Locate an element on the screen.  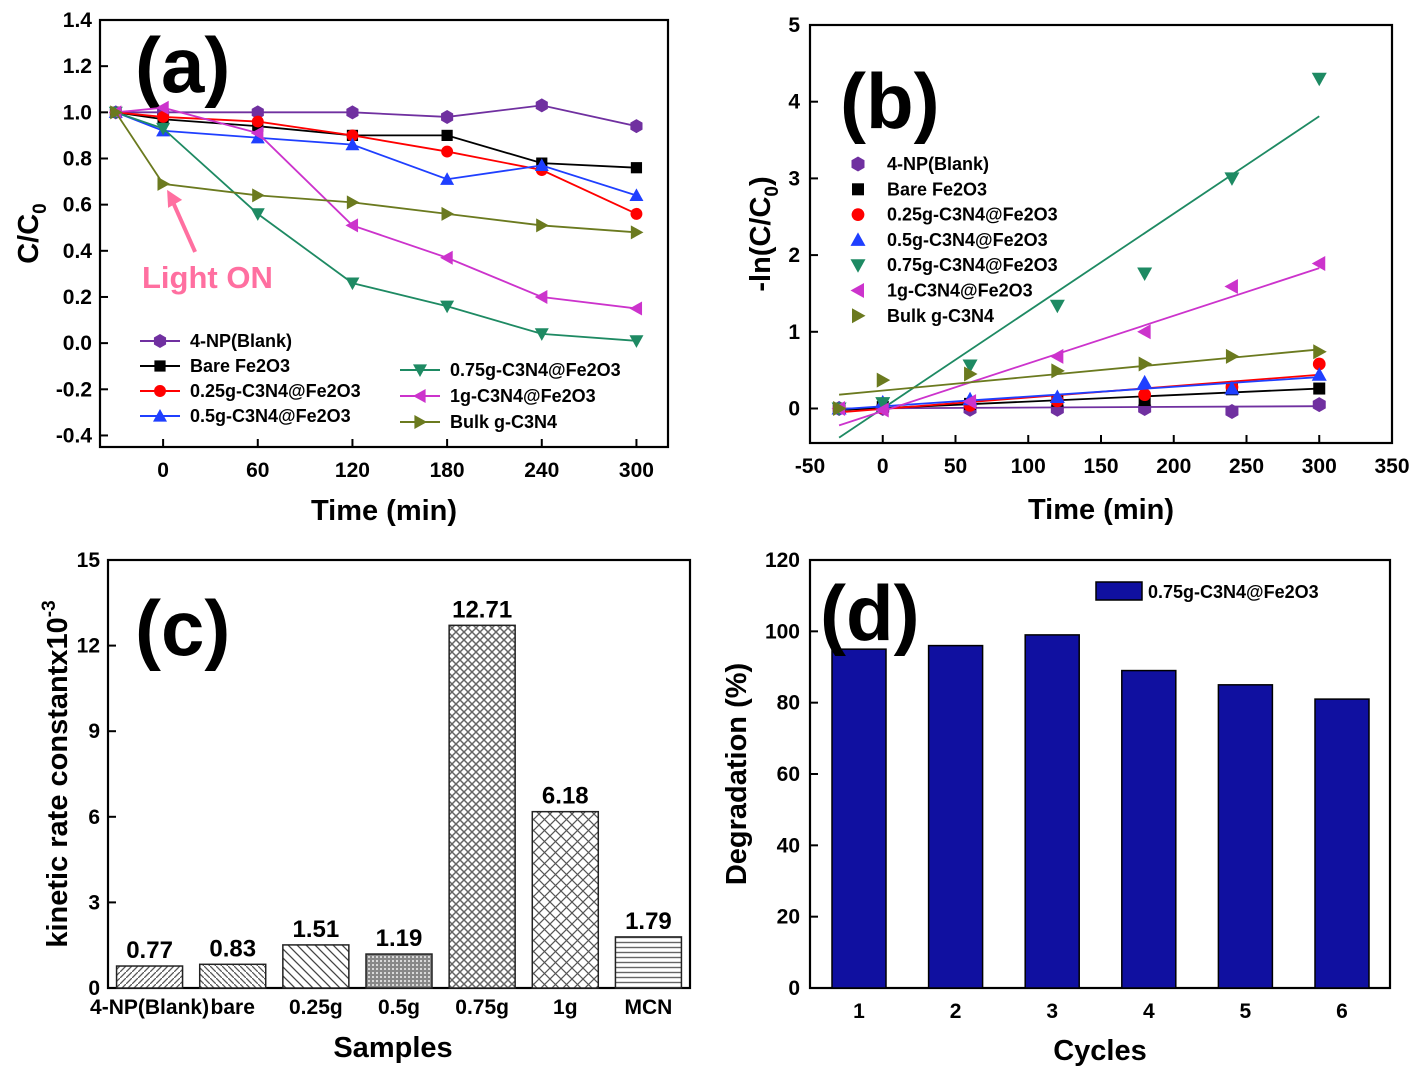
panel-a-xtick-label: 300 is located at coordinates (636, 470).